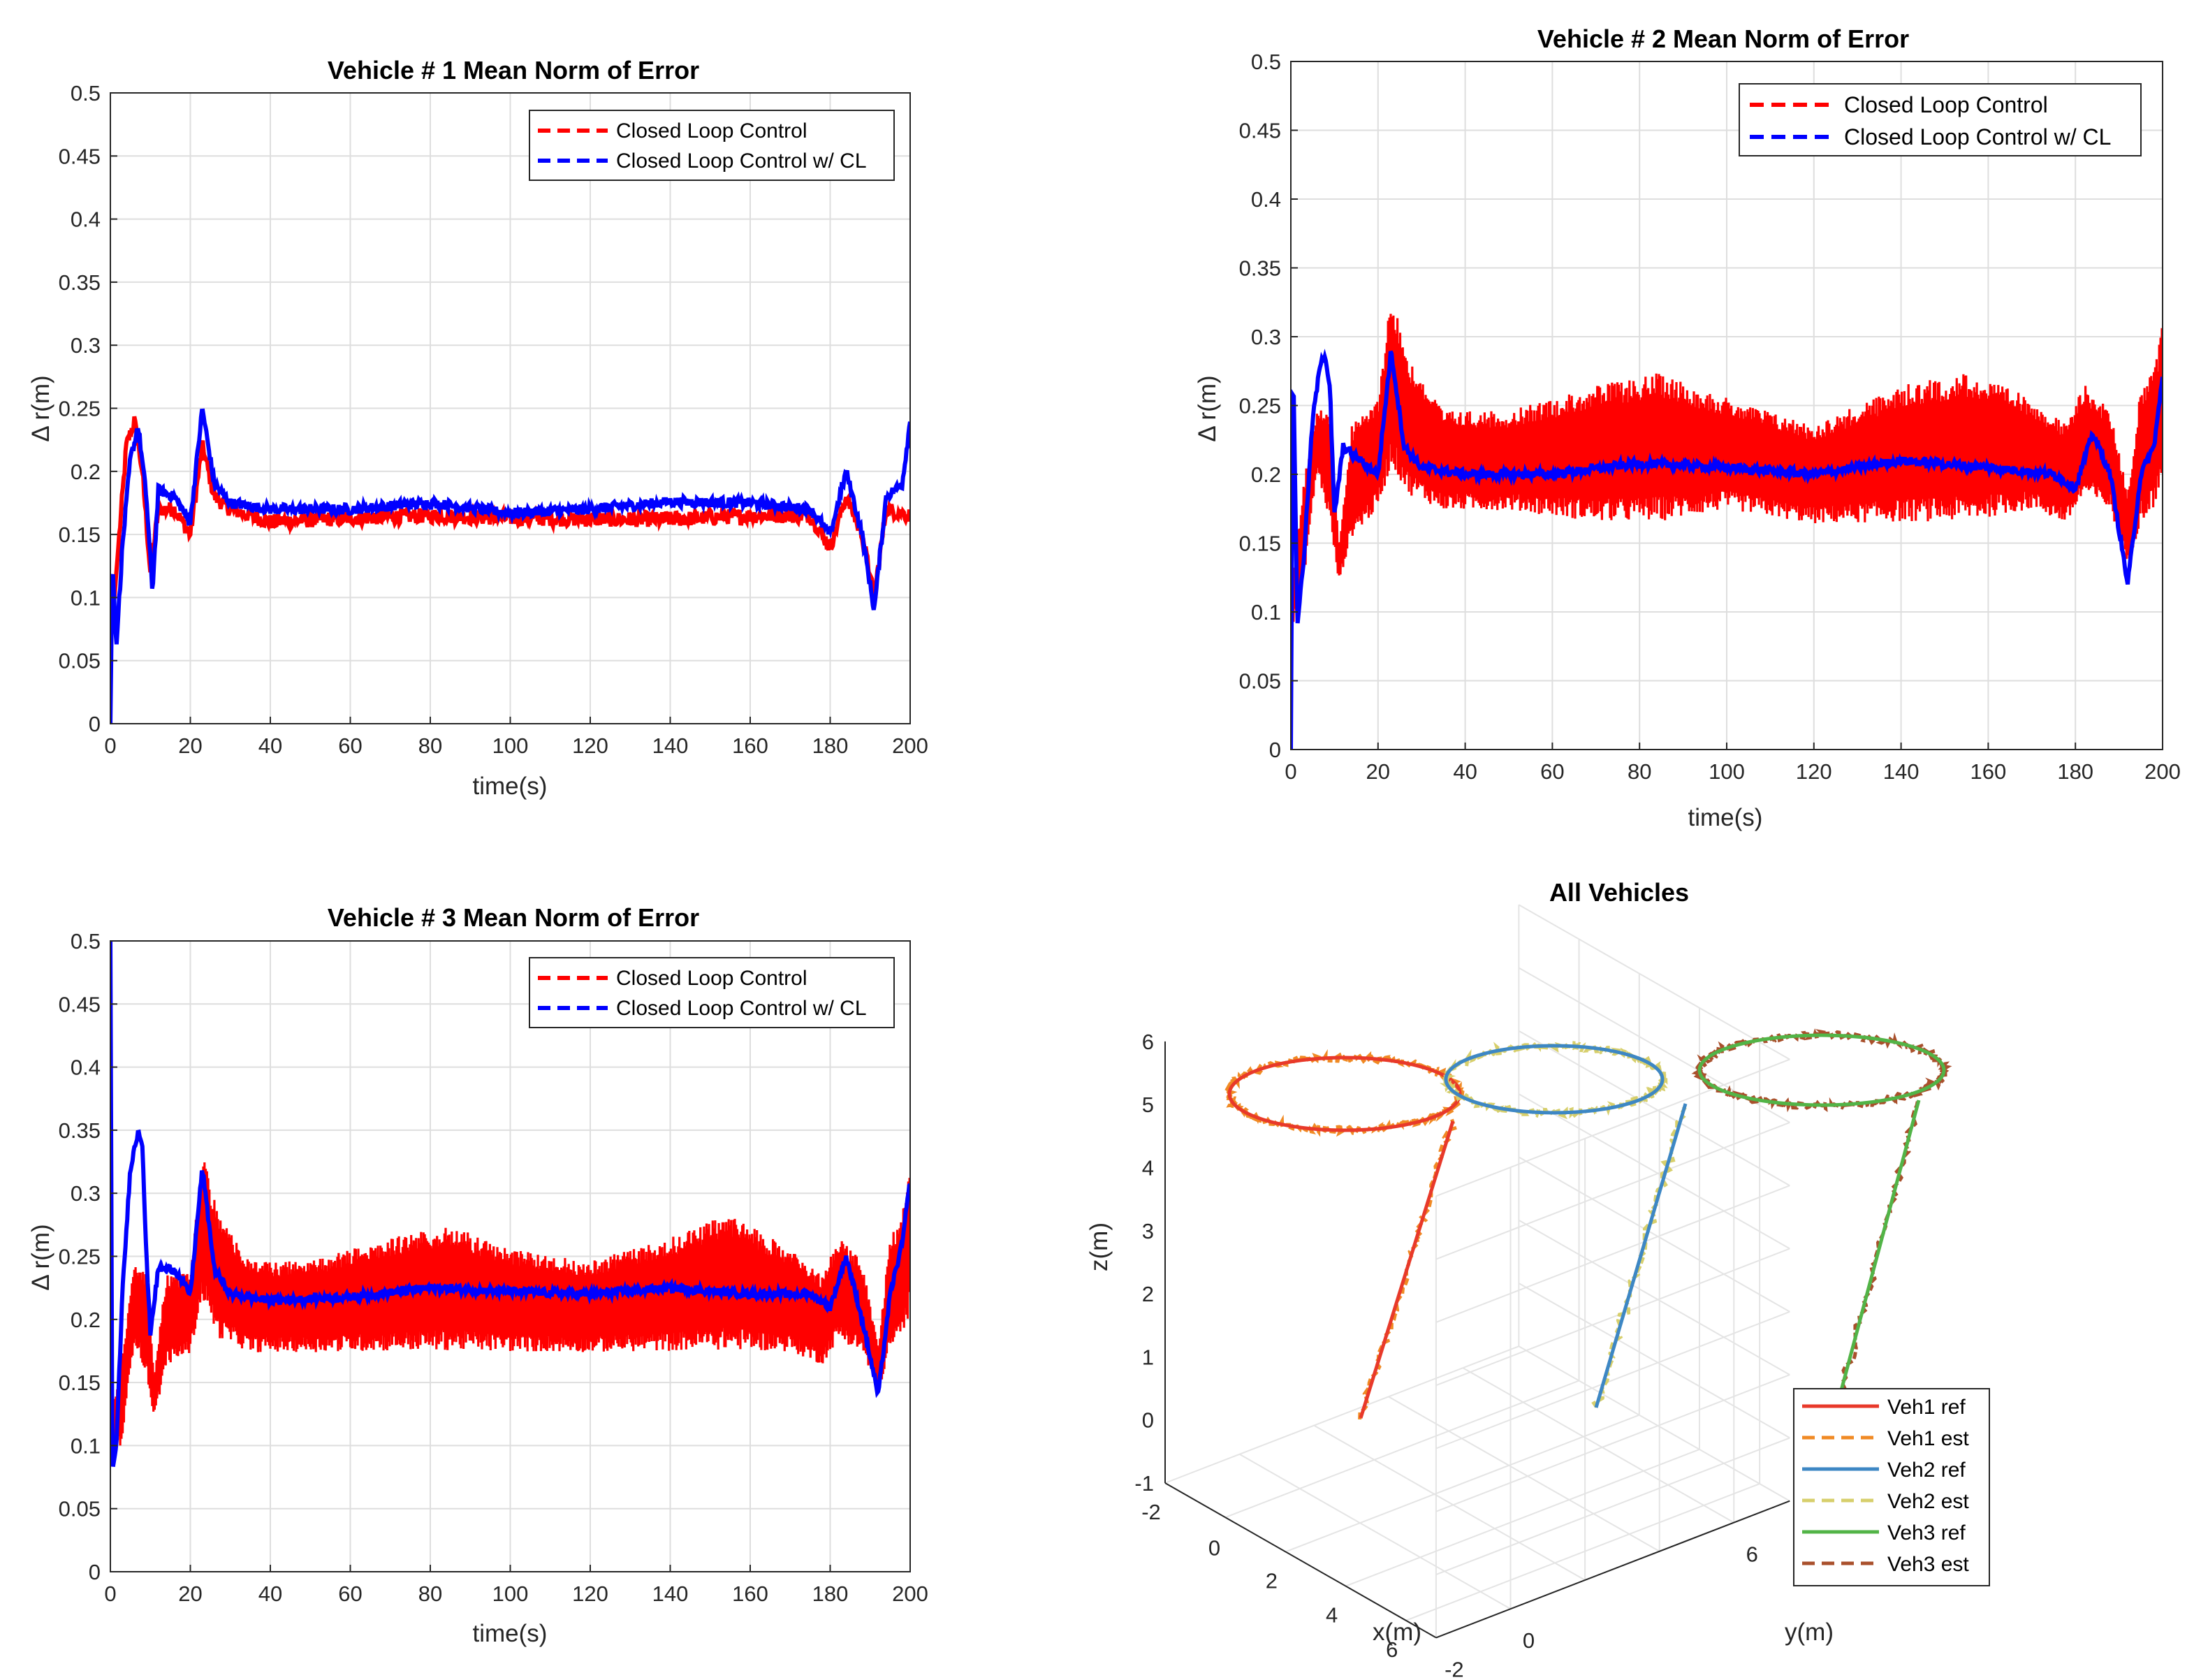 Image resolution: width=2201 pixels, height=1680 pixels. What do you see at coordinates (711, 131) in the screenshot?
I see `legend-item-1: Closed Loop Control` at bounding box center [711, 131].